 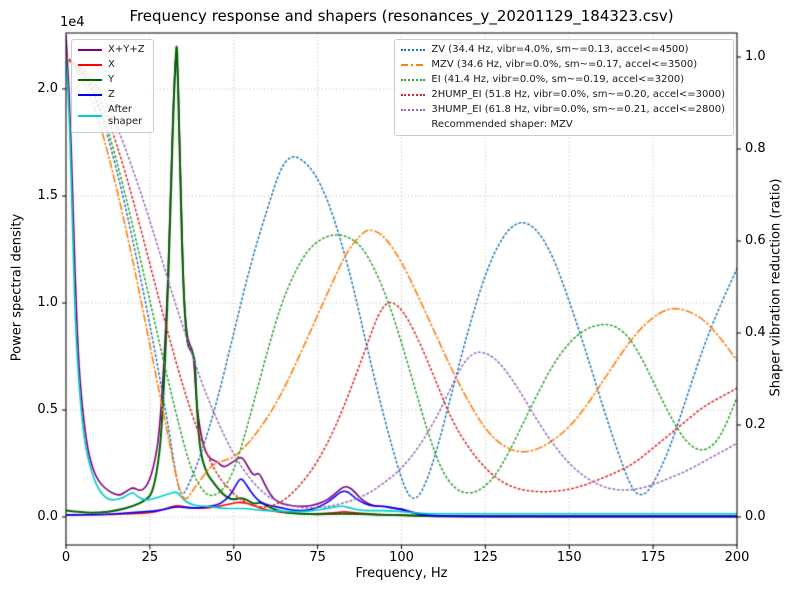 I want to click on y-right-tick-label: 1.0, so click(x=755, y=56).